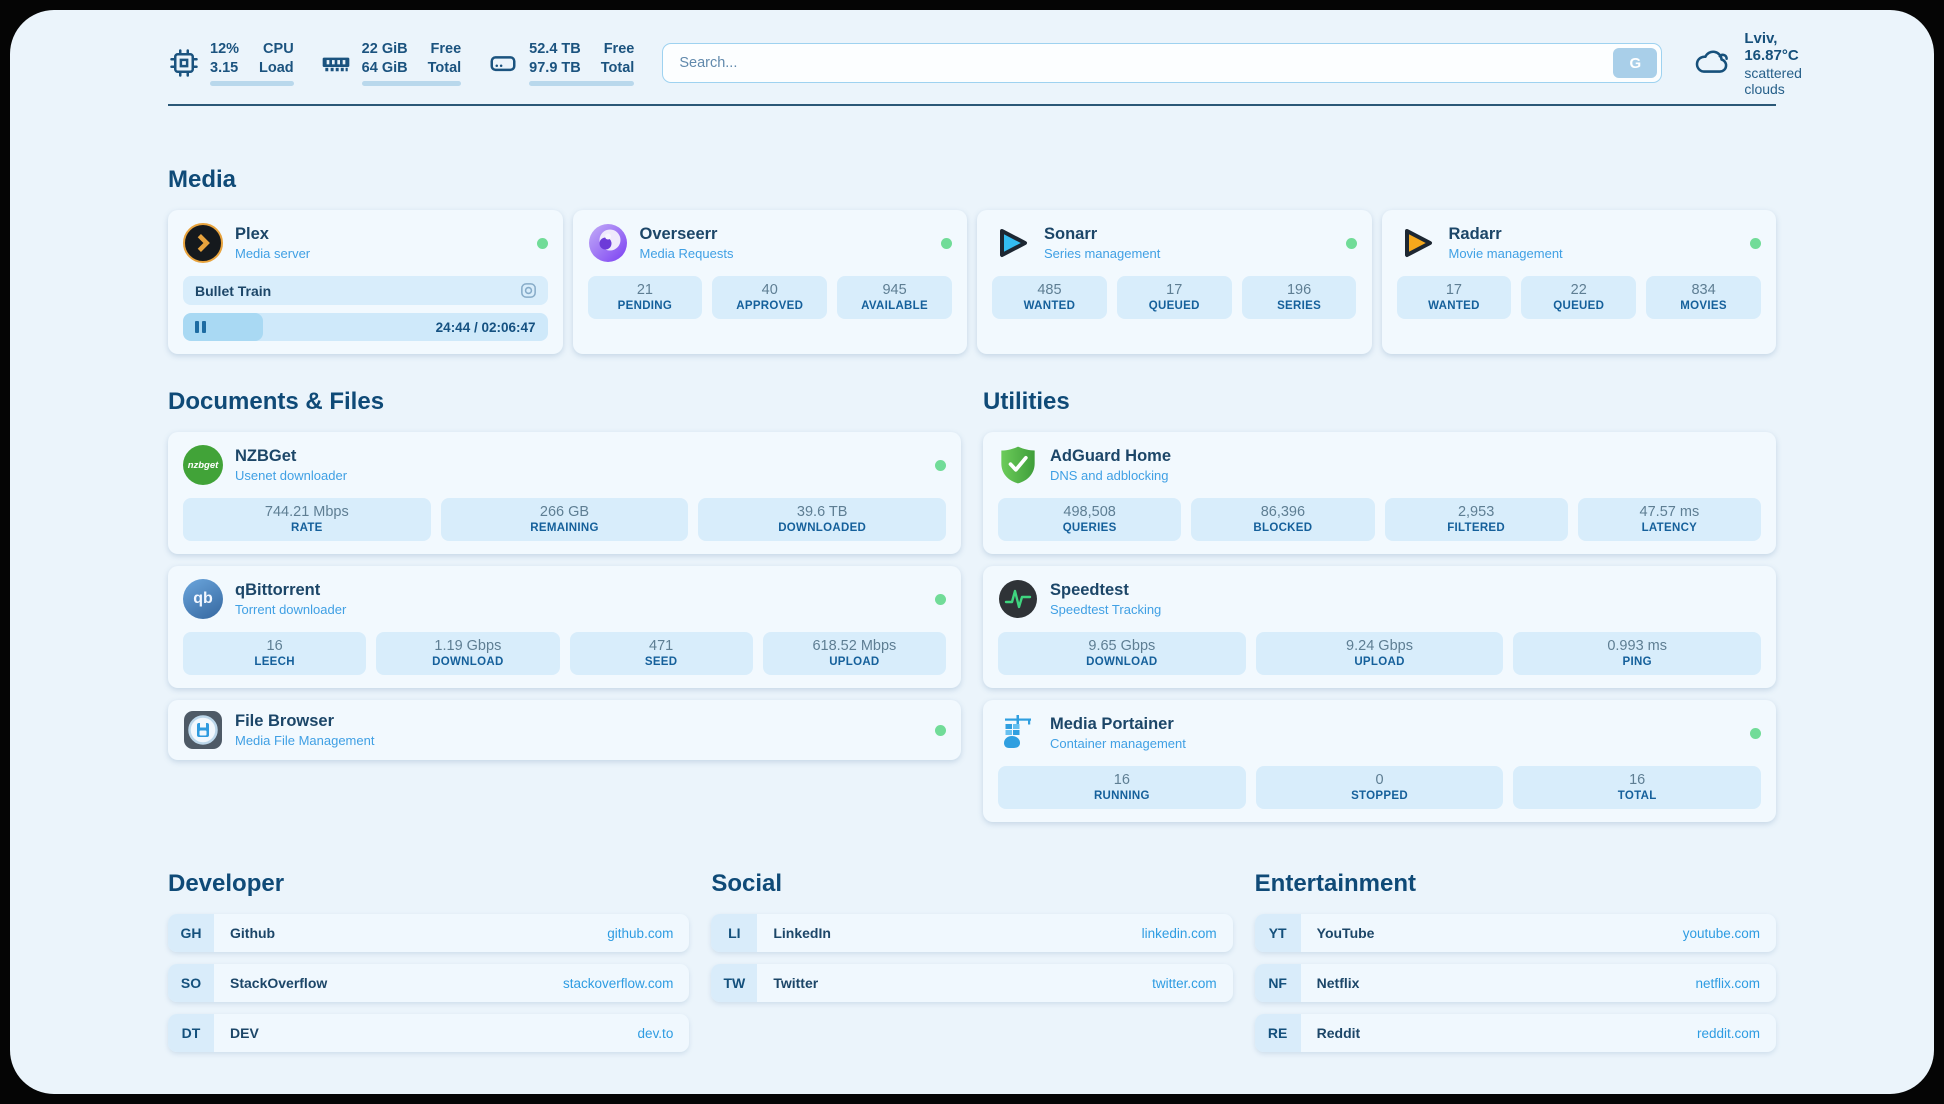 The image size is (1944, 1104). What do you see at coordinates (225, 48) in the screenshot?
I see `cpu-value: 12%` at bounding box center [225, 48].